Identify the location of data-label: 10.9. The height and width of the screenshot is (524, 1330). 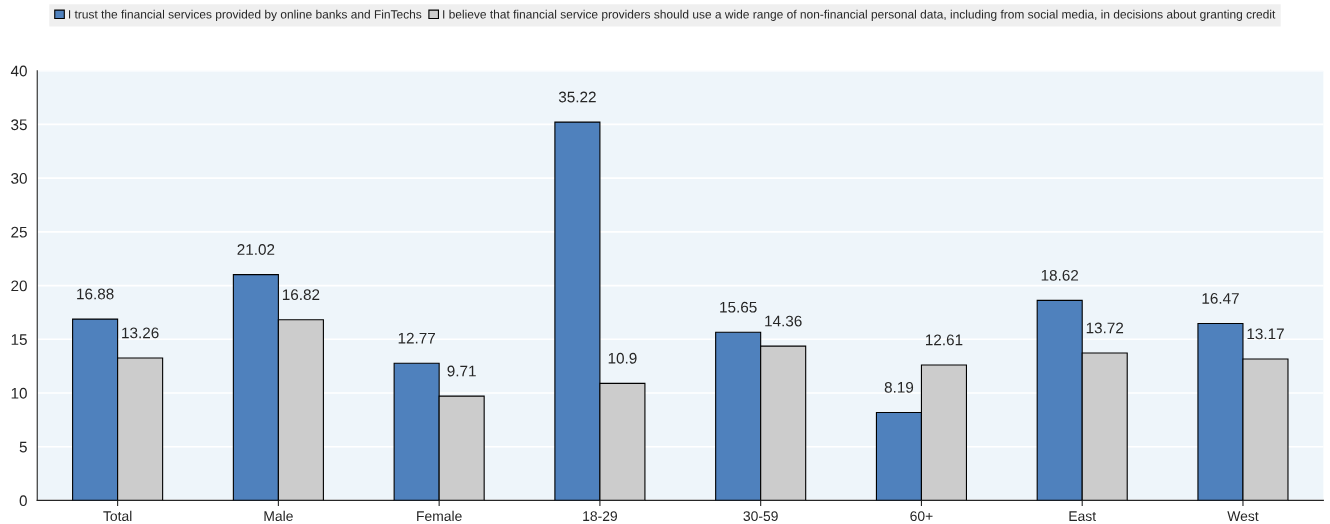
(622, 358).